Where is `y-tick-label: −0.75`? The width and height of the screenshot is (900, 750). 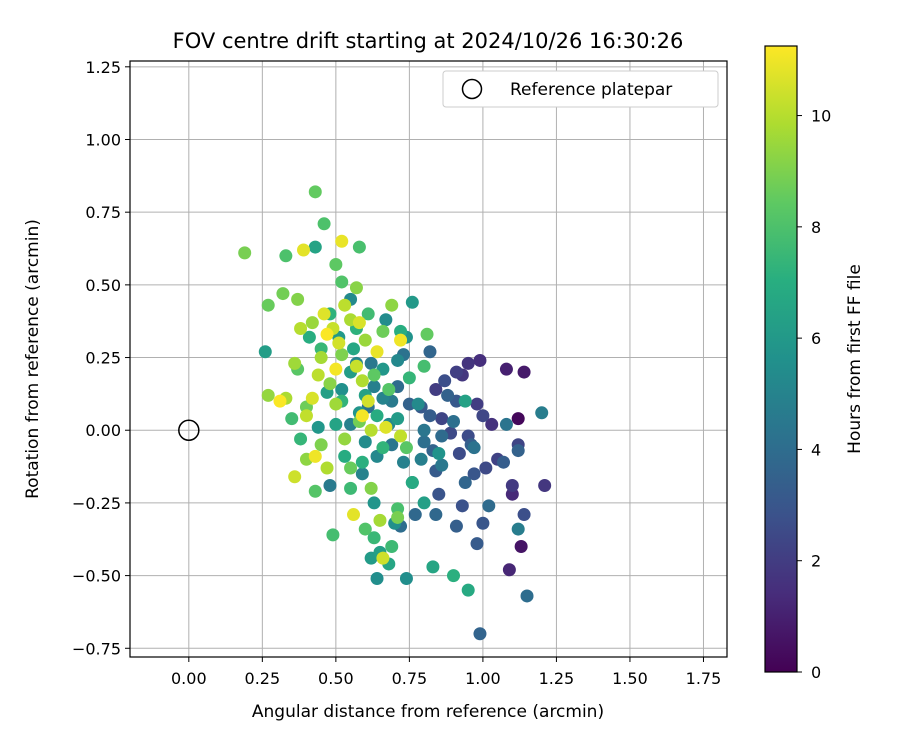
y-tick-label: −0.75 is located at coordinates (96, 648).